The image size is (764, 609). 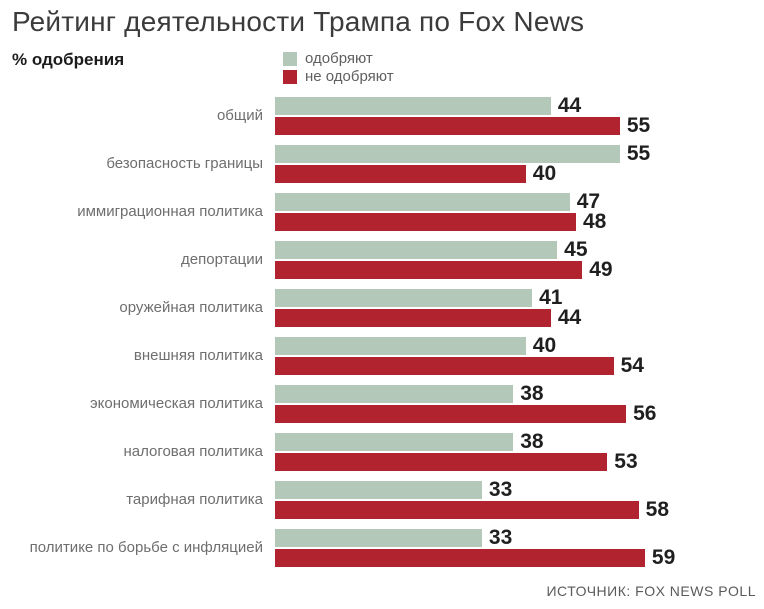 I want to click on disapprove-bar-line: 59, so click(x=475, y=557).